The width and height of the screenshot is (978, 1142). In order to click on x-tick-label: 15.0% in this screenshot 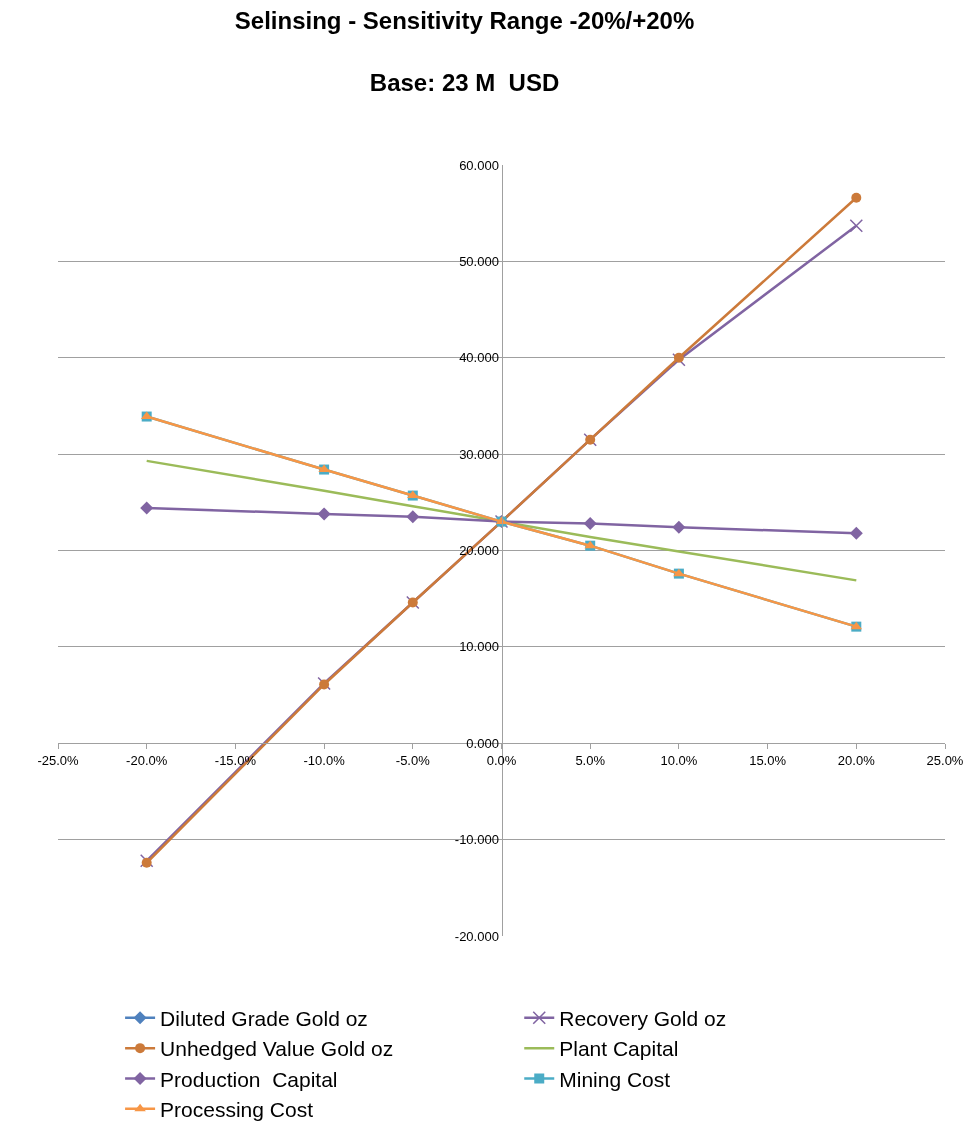, I will do `click(768, 760)`.